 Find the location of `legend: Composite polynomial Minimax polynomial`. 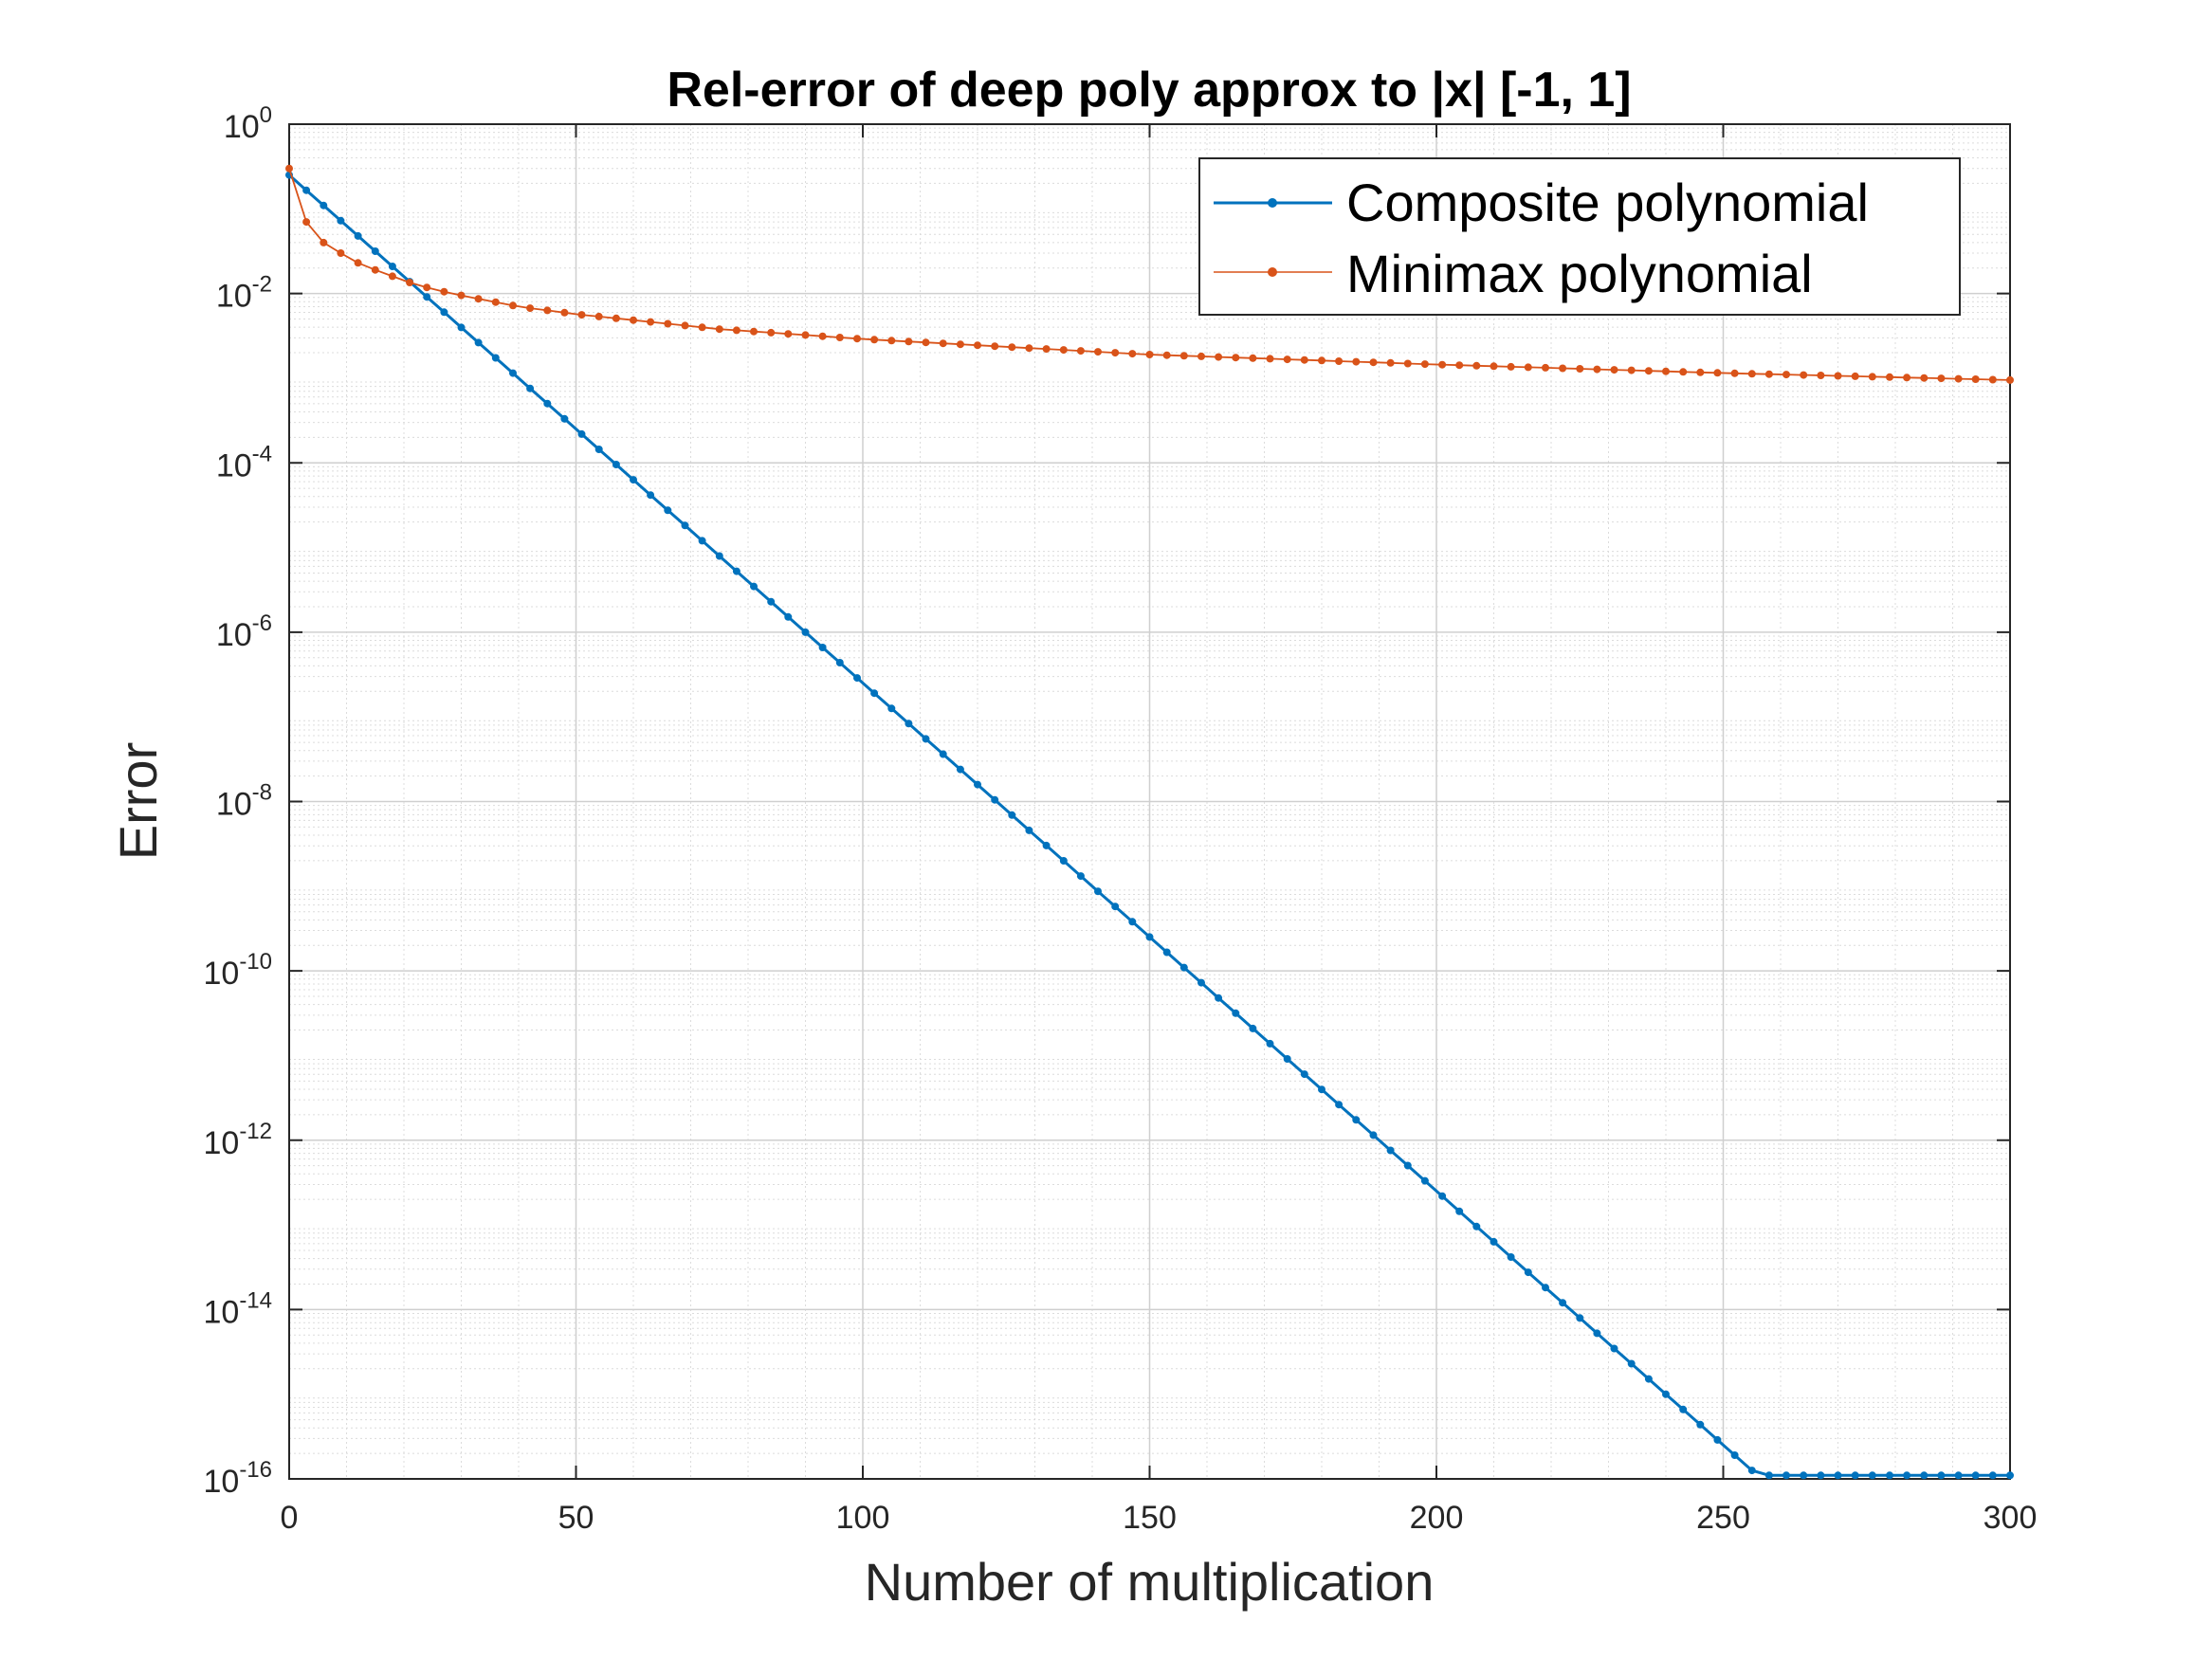

legend: Composite polynomial Minimax polynomial is located at coordinates (1579, 236).